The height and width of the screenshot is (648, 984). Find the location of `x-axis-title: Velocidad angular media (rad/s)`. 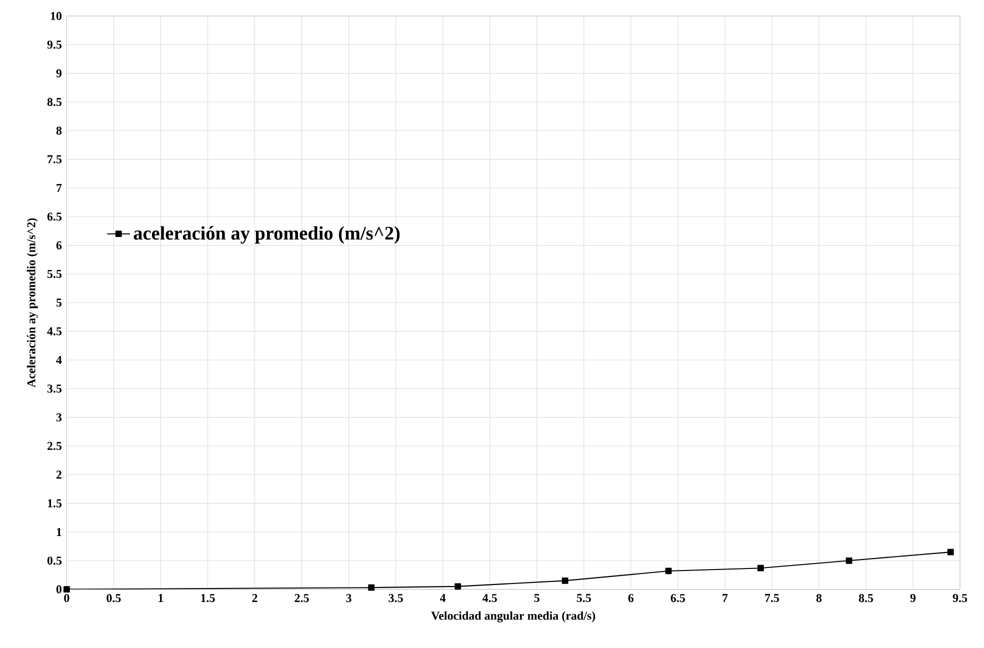

x-axis-title: Velocidad angular media (rad/s) is located at coordinates (513, 616).